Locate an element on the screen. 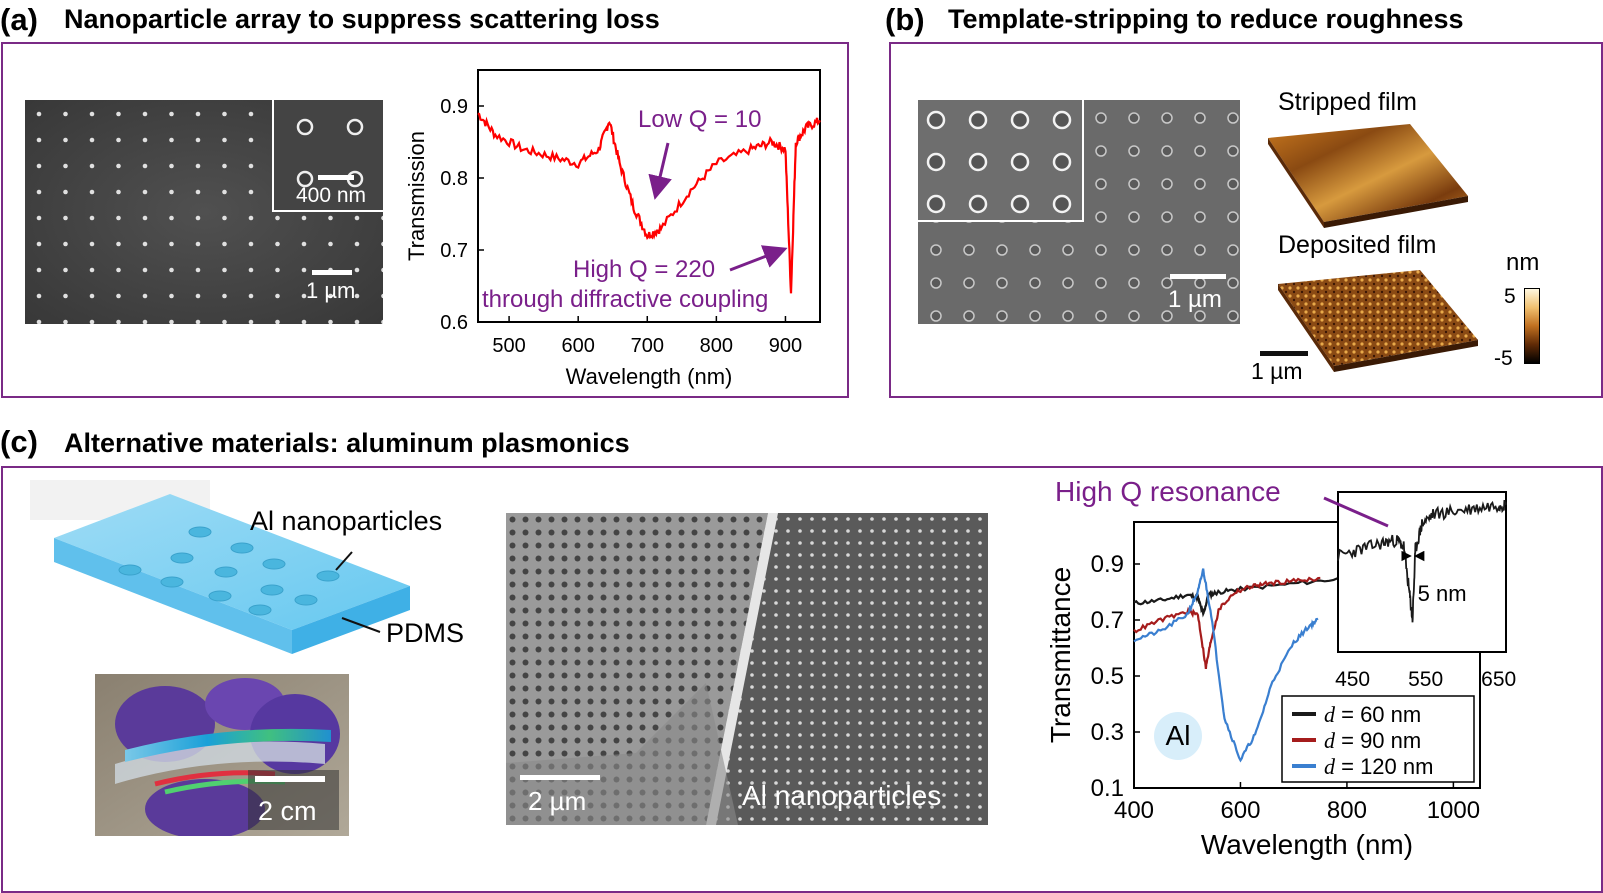 The image size is (1603, 893). panel-a-label: (a) is located at coordinates (19, 19).